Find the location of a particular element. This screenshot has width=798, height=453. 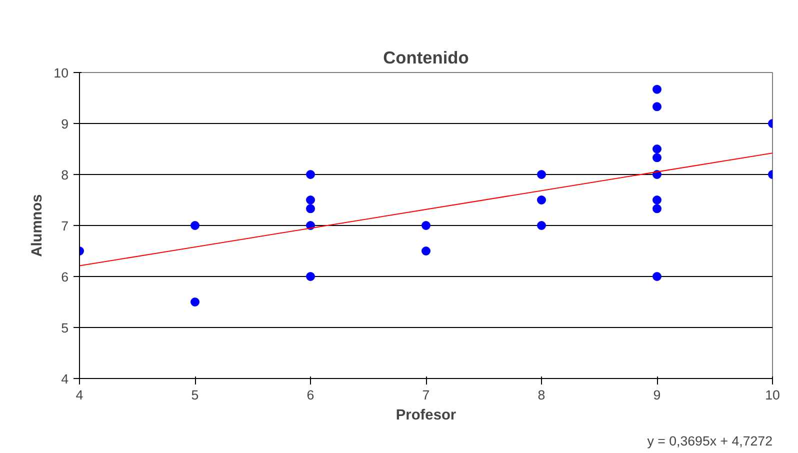

x-tick-label: 7 is located at coordinates (426, 395).